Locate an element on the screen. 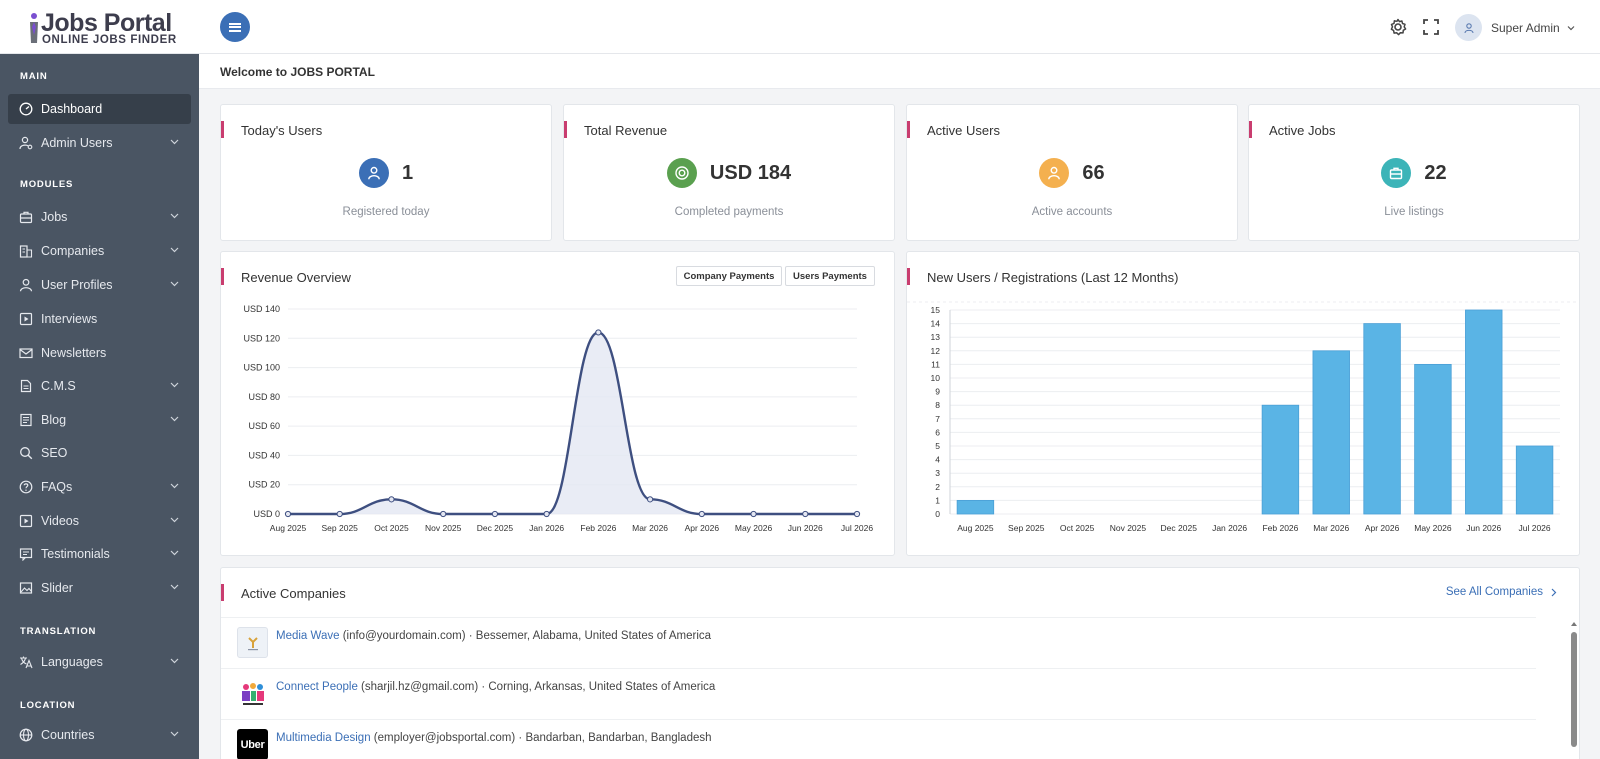 The image size is (1600, 759). x-tick-label: Jun 2026 is located at coordinates (805, 528).